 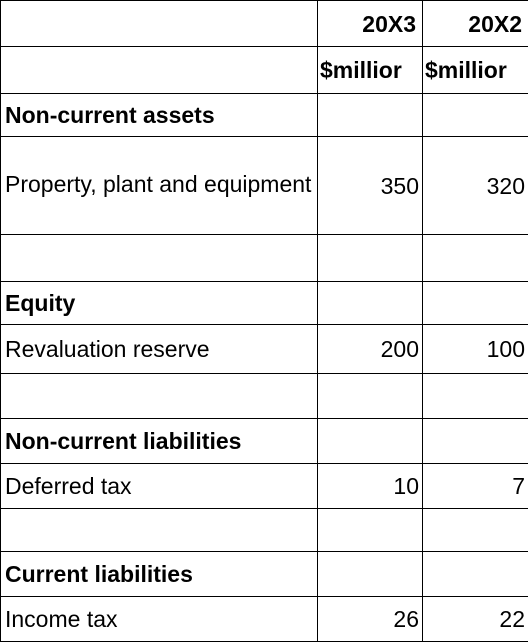 I want to click on value-cell: 7, so click(x=475, y=486).